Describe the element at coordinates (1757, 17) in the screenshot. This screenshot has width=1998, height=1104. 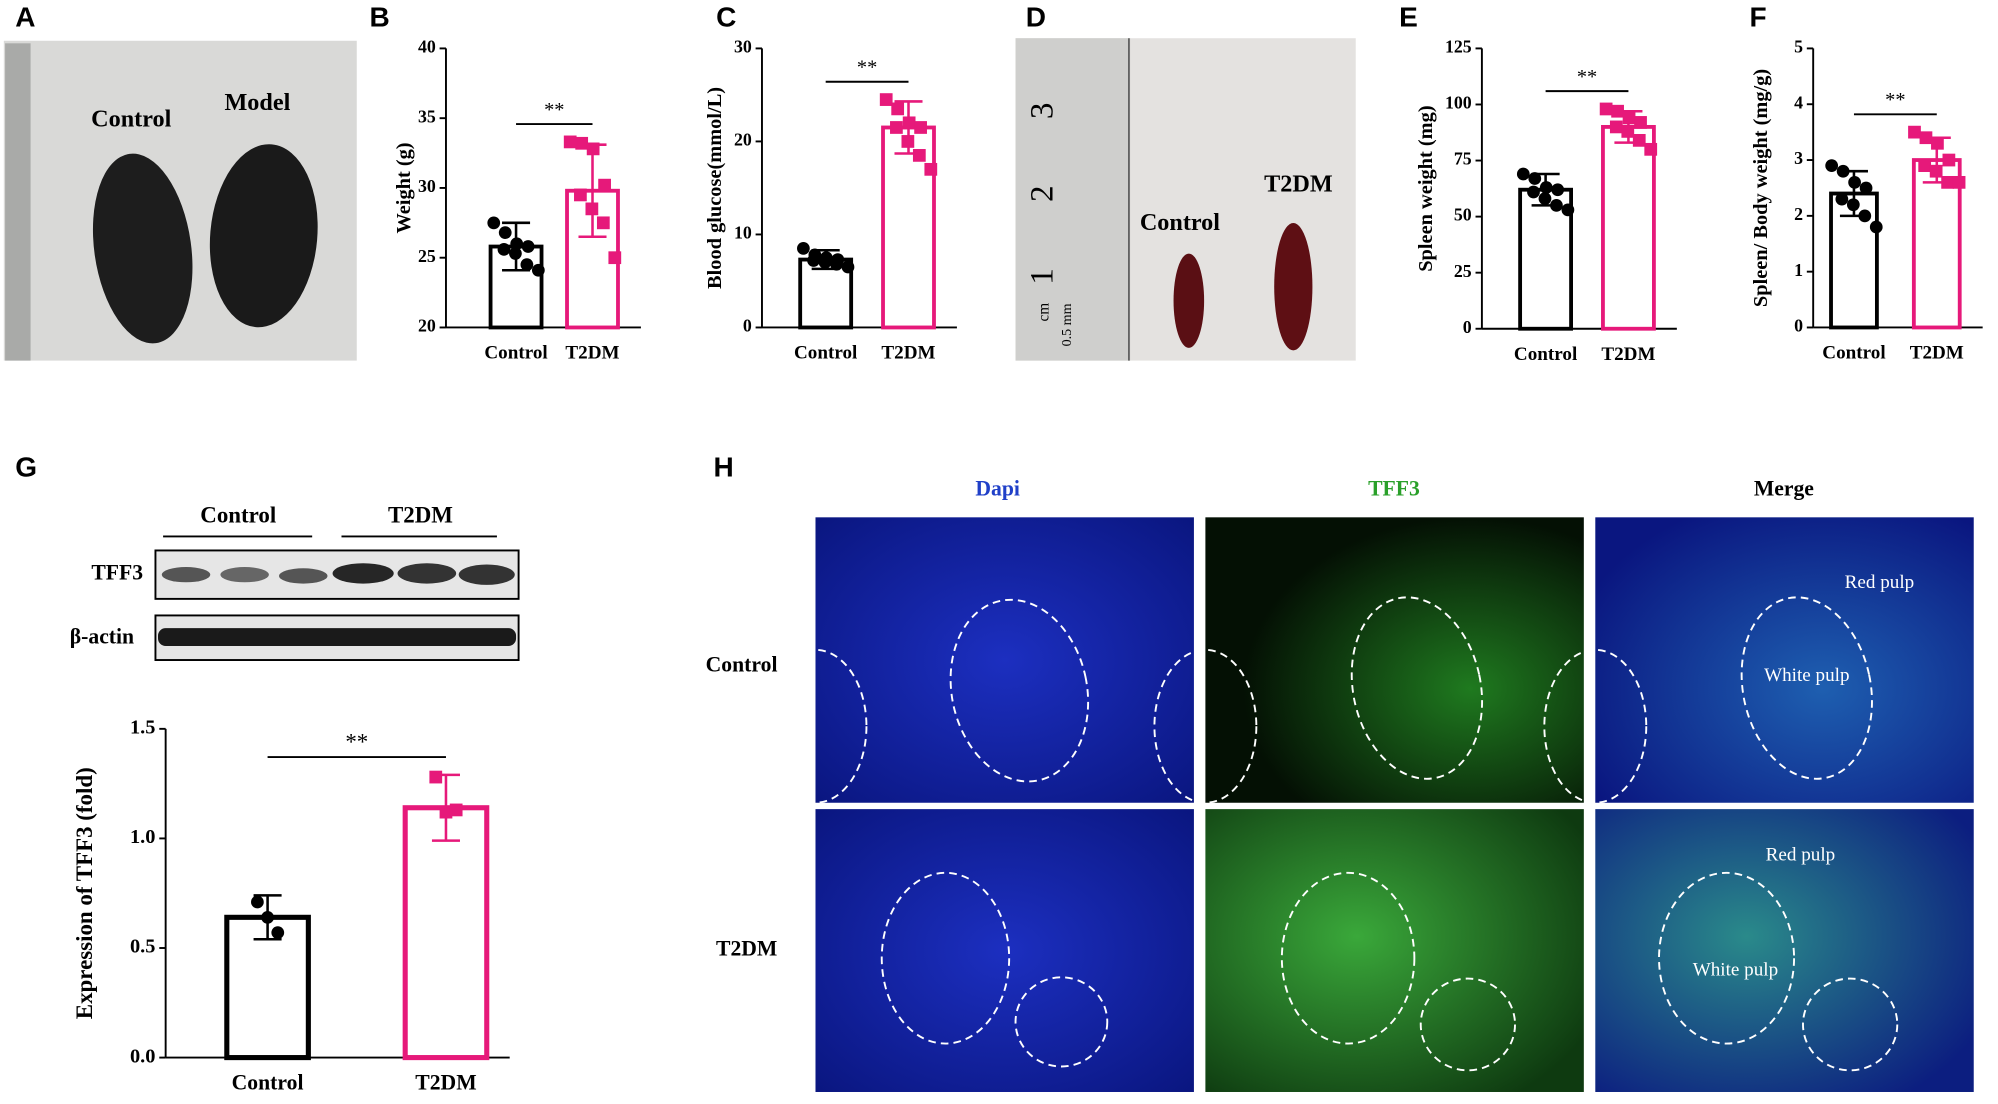
I see `panel-letter: F` at that location.